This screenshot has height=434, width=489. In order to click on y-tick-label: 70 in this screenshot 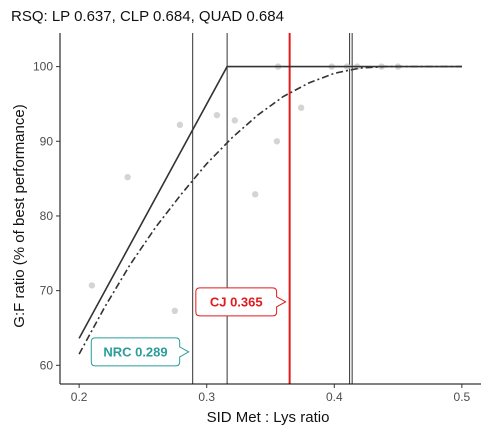, I will do `click(47, 291)`.